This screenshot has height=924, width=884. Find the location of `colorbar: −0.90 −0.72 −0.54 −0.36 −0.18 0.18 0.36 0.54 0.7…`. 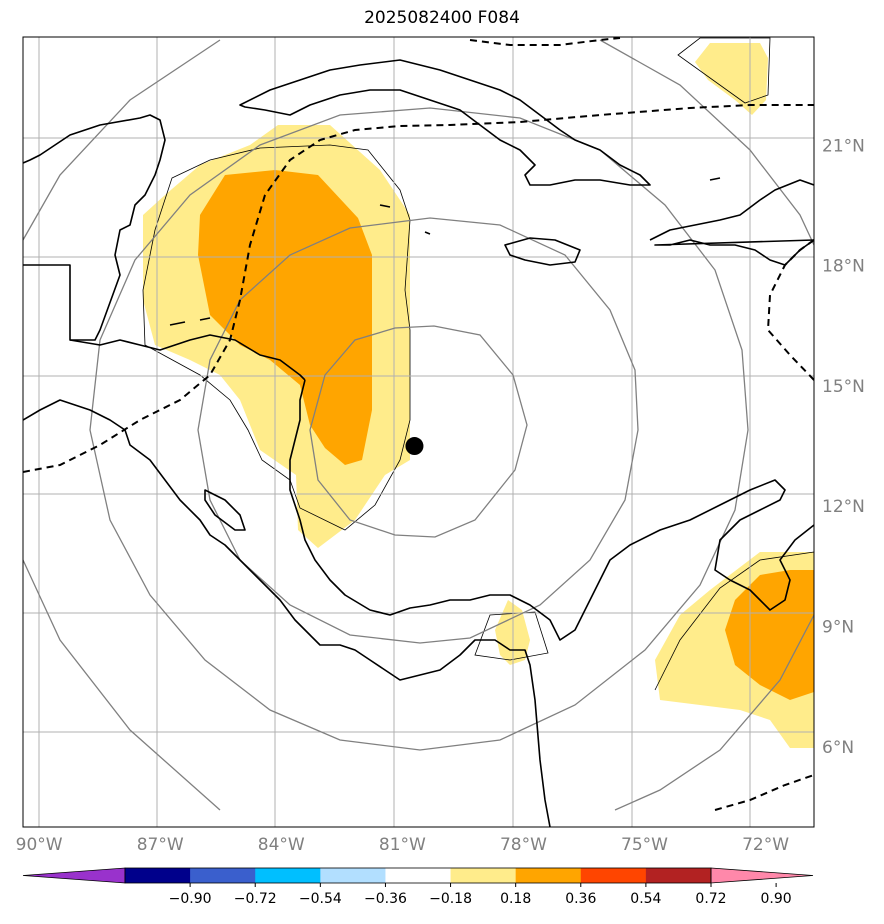

colorbar: −0.90 −0.72 −0.54 −0.36 −0.18 0.18 0.36 0.54 0.7… is located at coordinates (418, 887).